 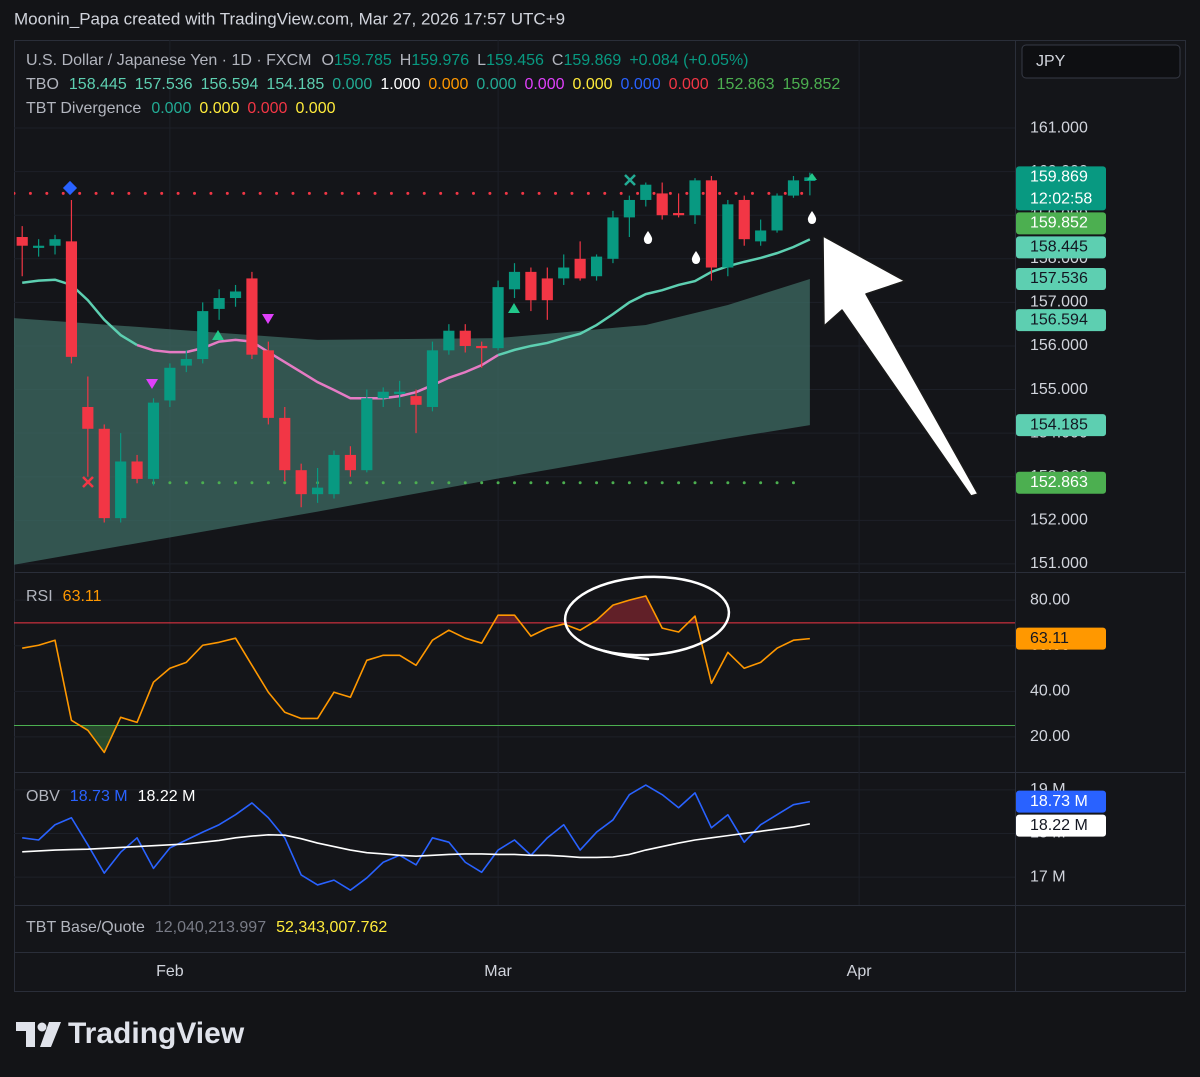 What do you see at coordinates (331, 927) in the screenshot?
I see `legend-text: 52,343,007.762` at bounding box center [331, 927].